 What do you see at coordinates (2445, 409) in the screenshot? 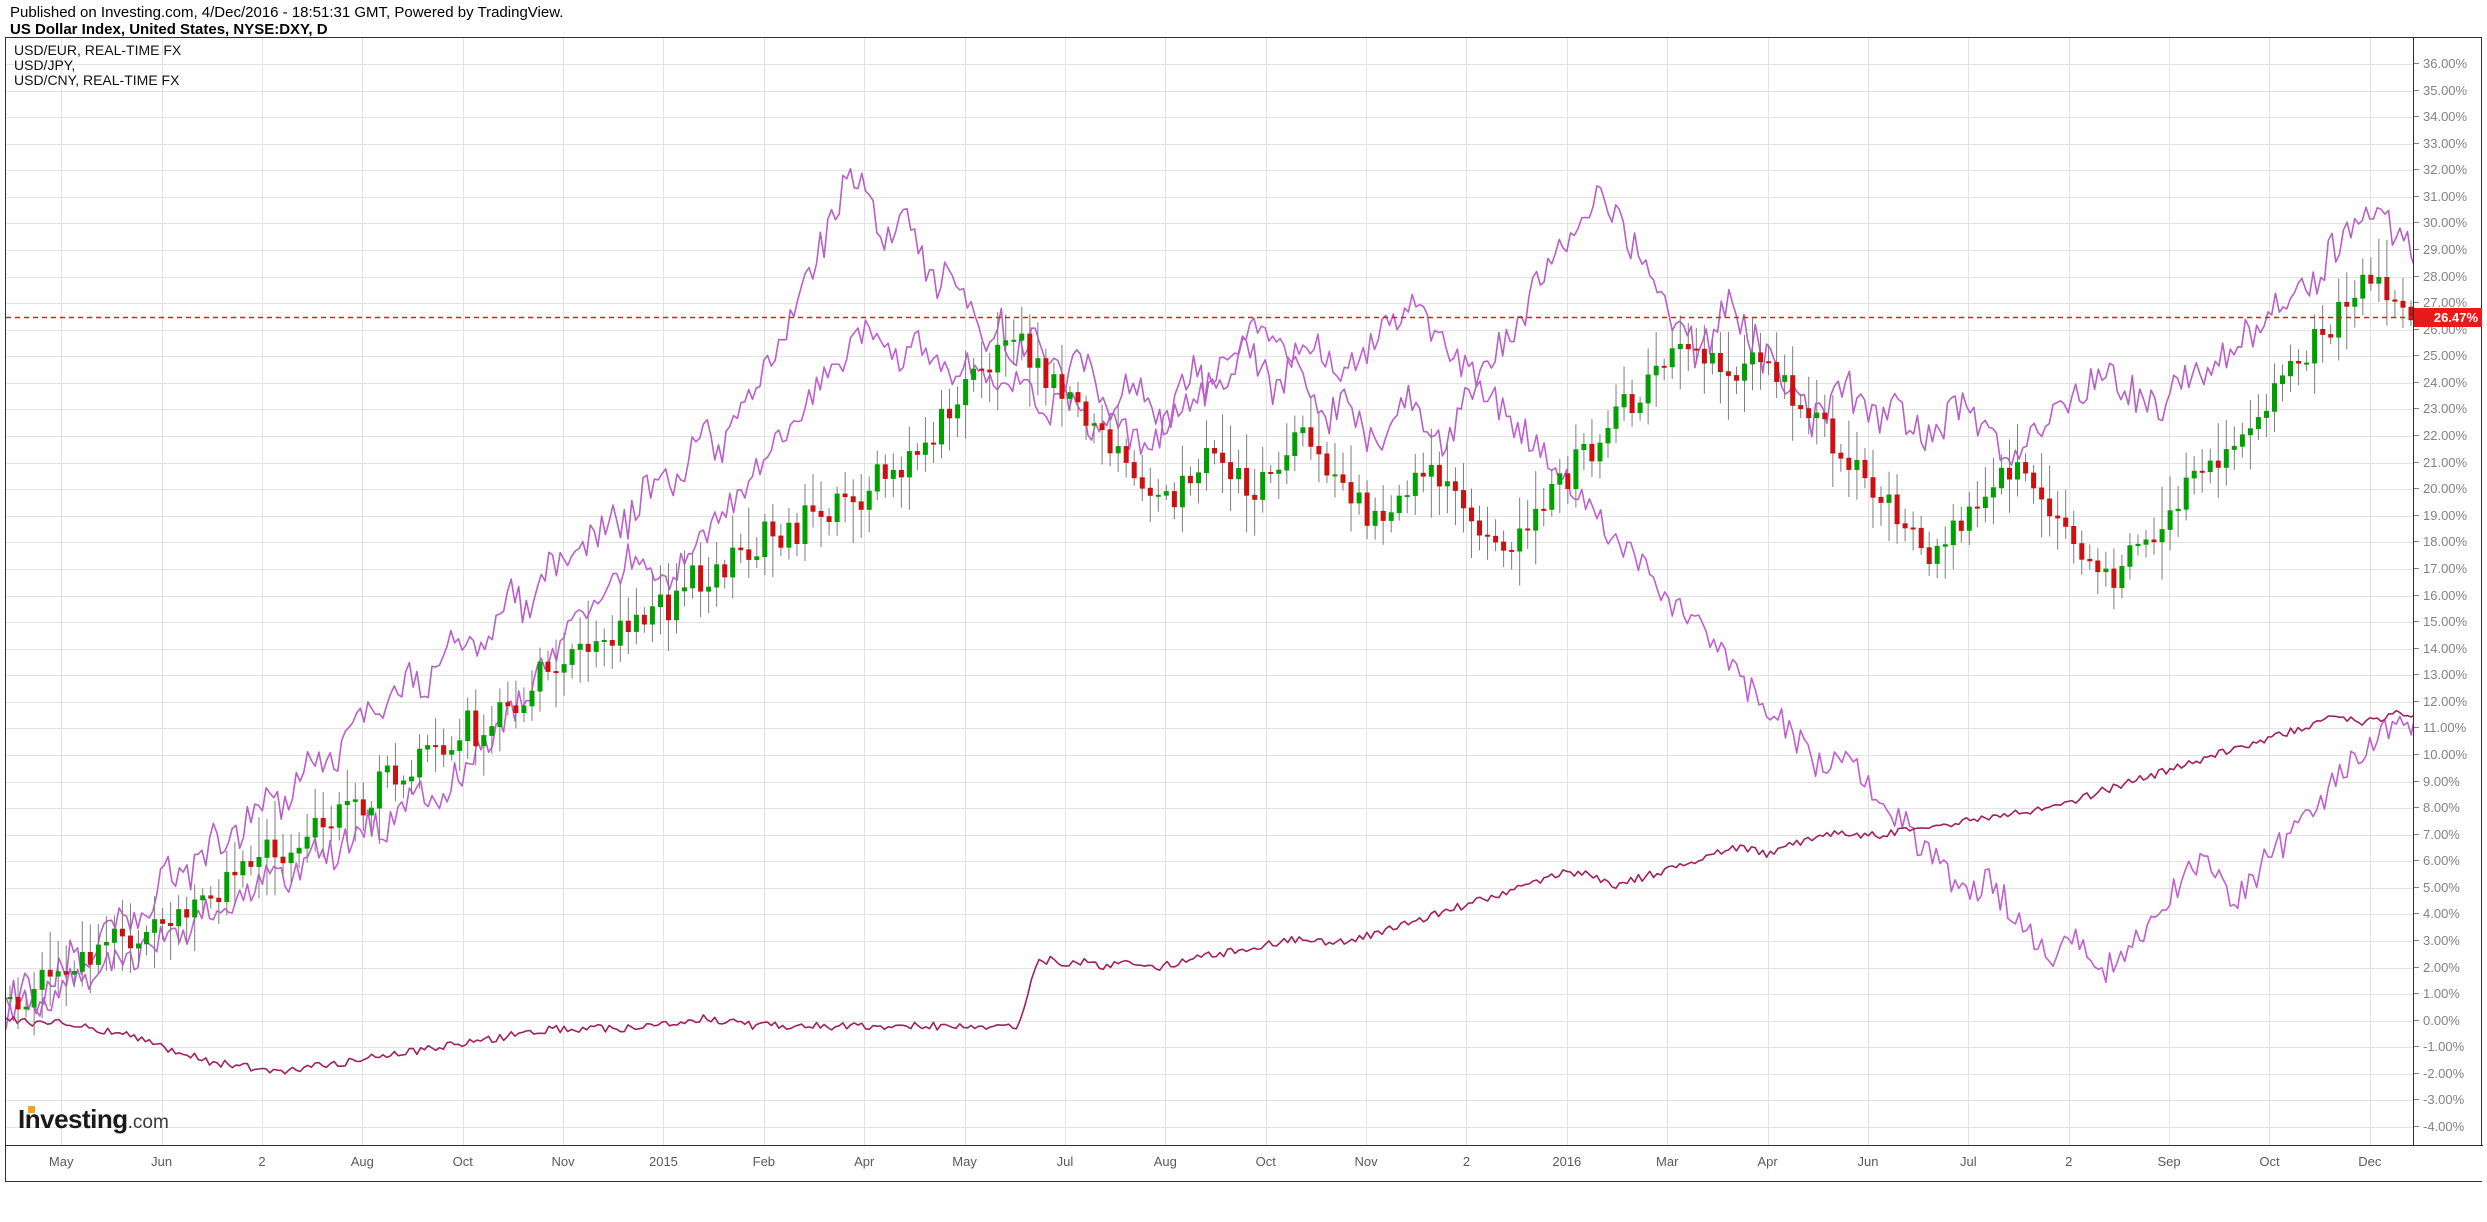
I see `price-tick-label: 23.00%` at bounding box center [2445, 409].